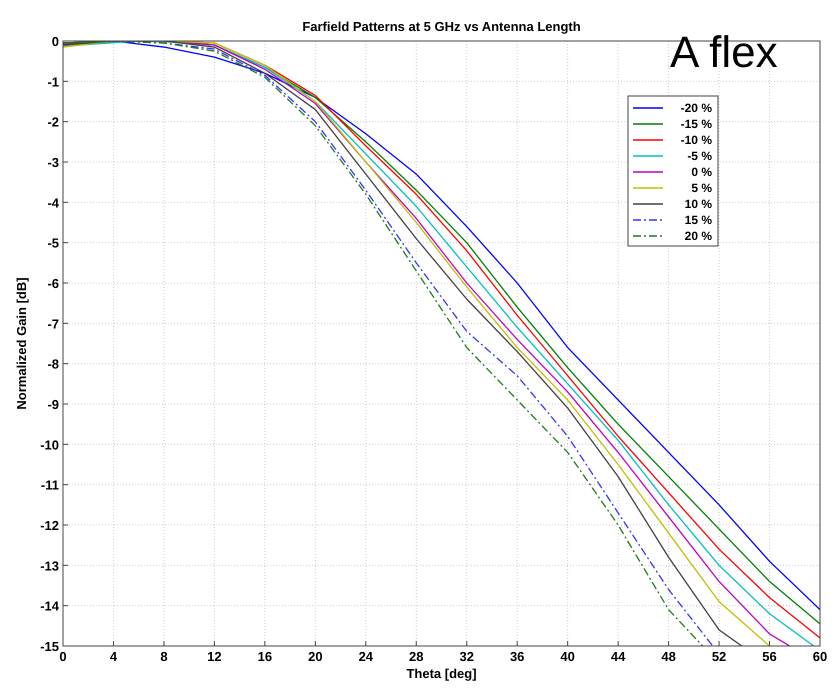 This screenshot has height=697, width=838. What do you see at coordinates (701, 172) in the screenshot?
I see `legend-label: 0 %` at bounding box center [701, 172].